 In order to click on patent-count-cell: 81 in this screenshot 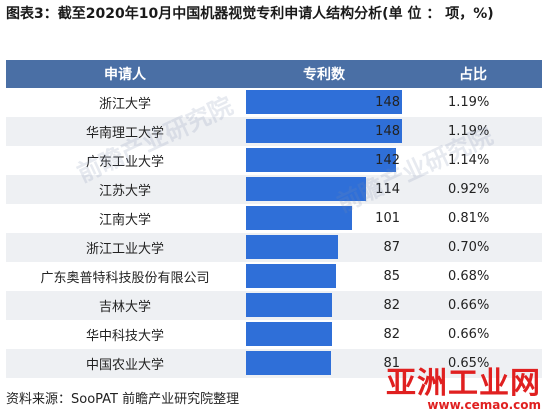, I will do `click(324, 363)`.